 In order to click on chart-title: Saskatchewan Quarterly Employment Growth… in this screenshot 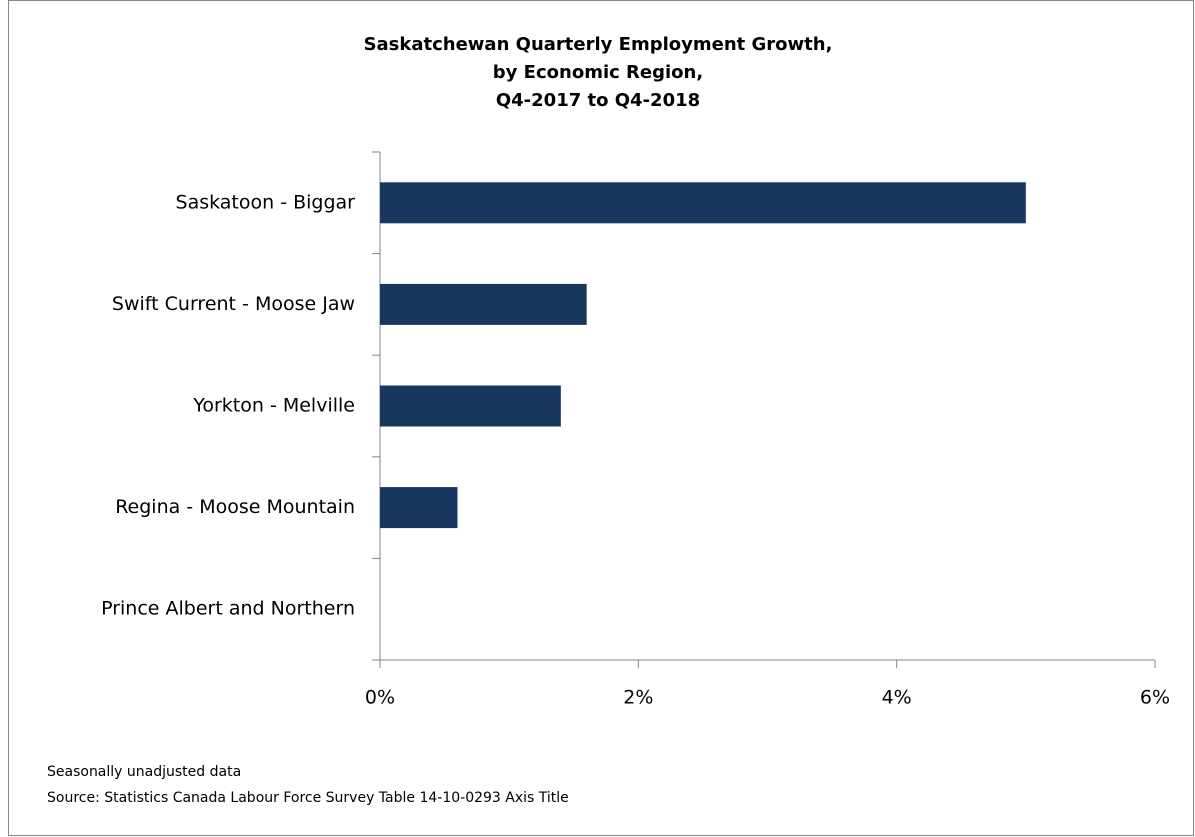, I will do `click(598, 44)`.